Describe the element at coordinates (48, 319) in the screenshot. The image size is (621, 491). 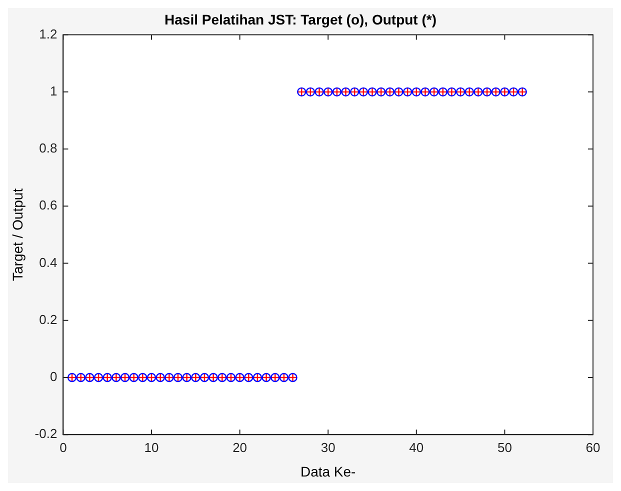
I see `y-tick-label: 0.2` at that location.